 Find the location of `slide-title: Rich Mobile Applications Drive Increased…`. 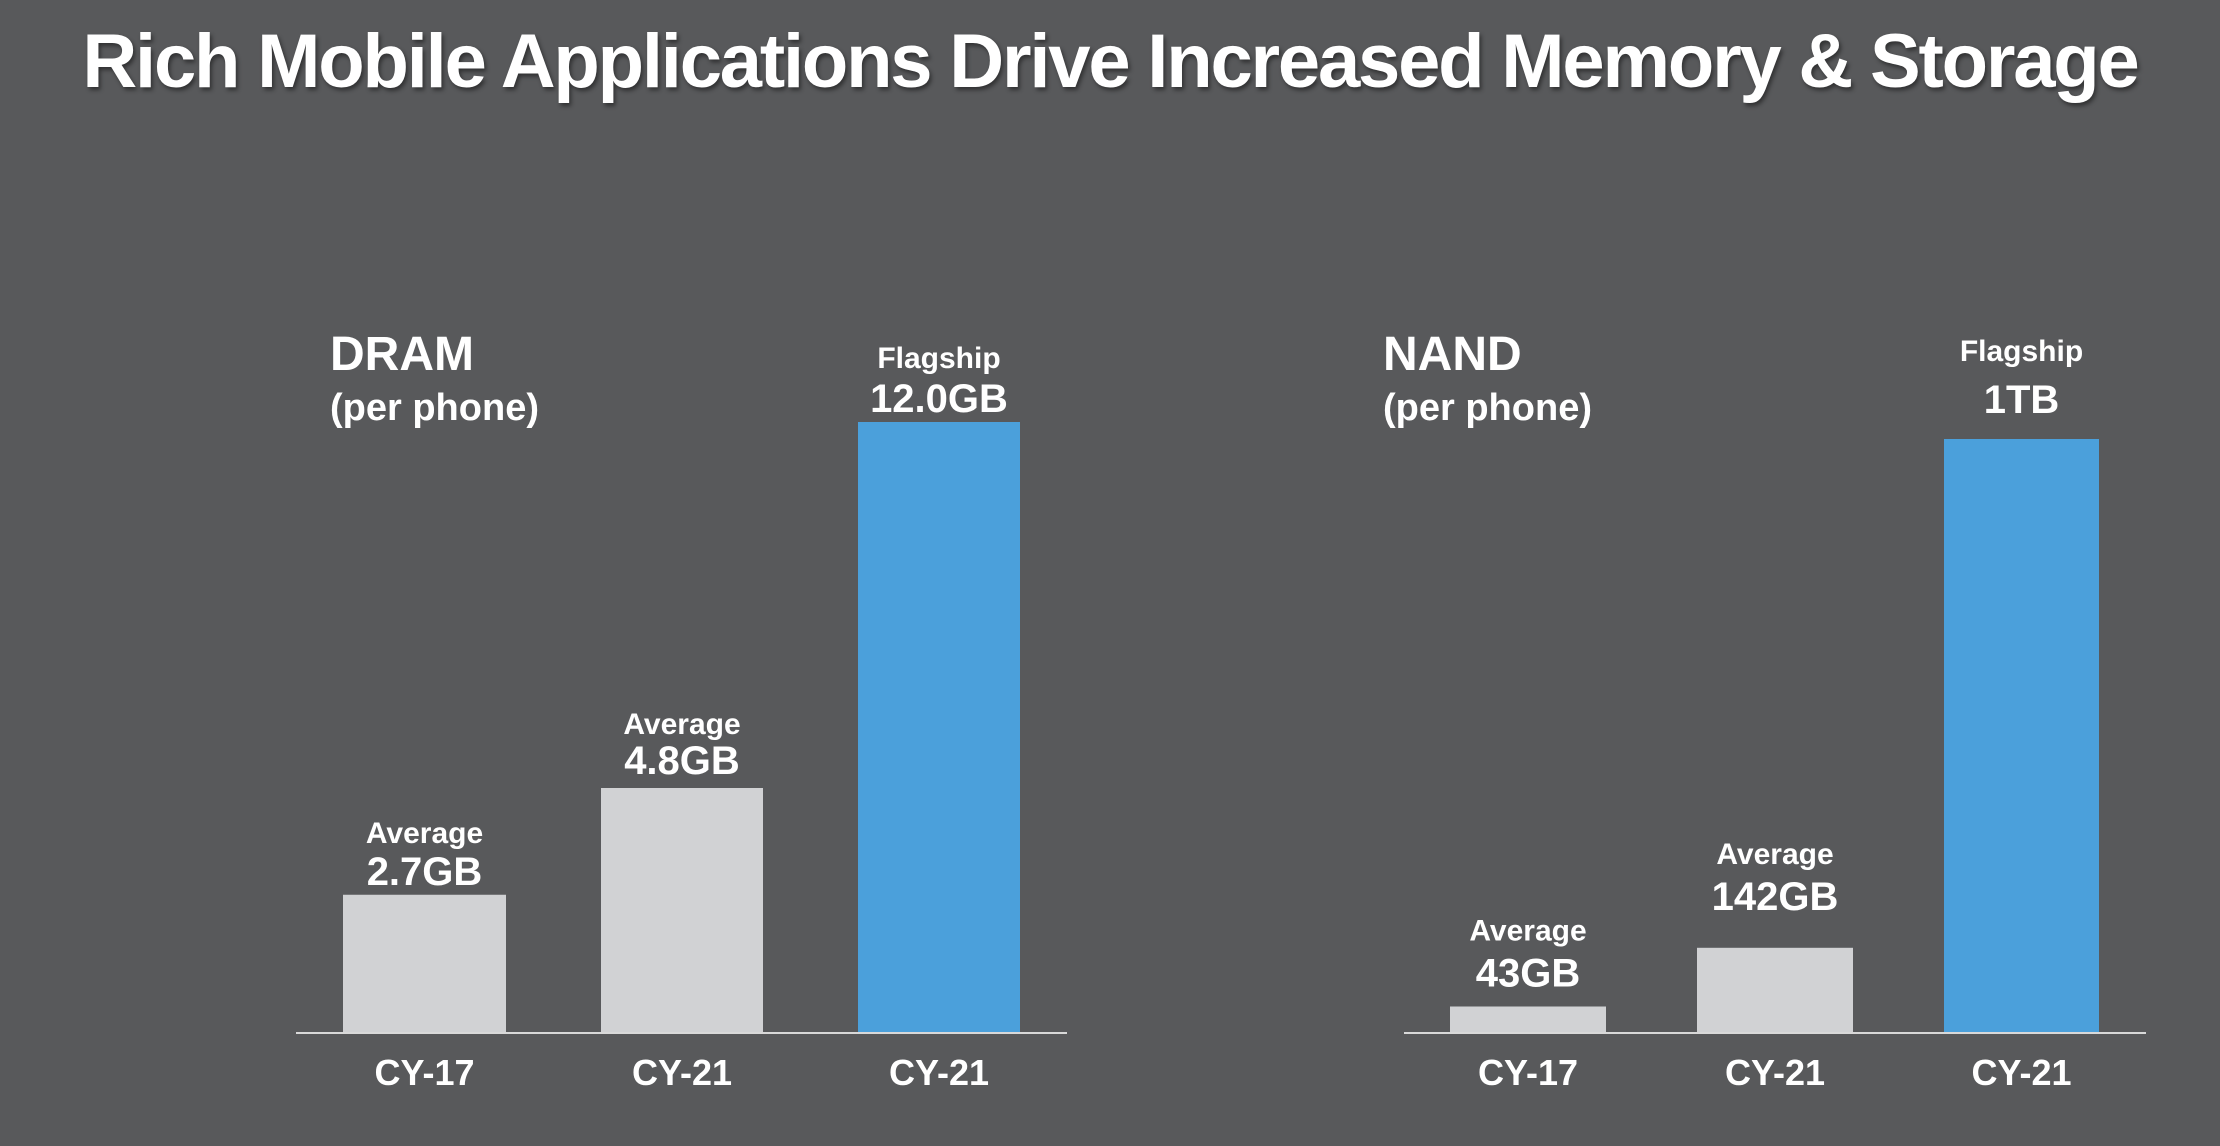

slide-title: Rich Mobile Applications Drive Increased… is located at coordinates (1110, 61).